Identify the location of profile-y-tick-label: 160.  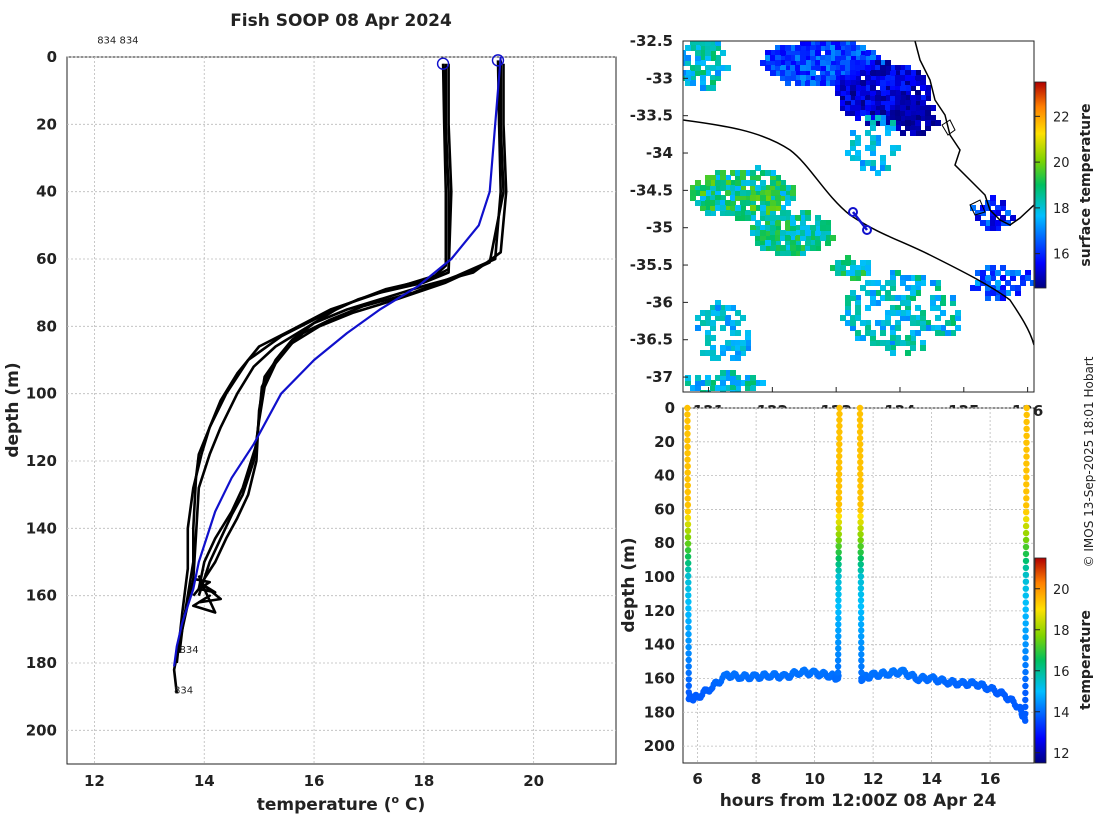
(41, 596).